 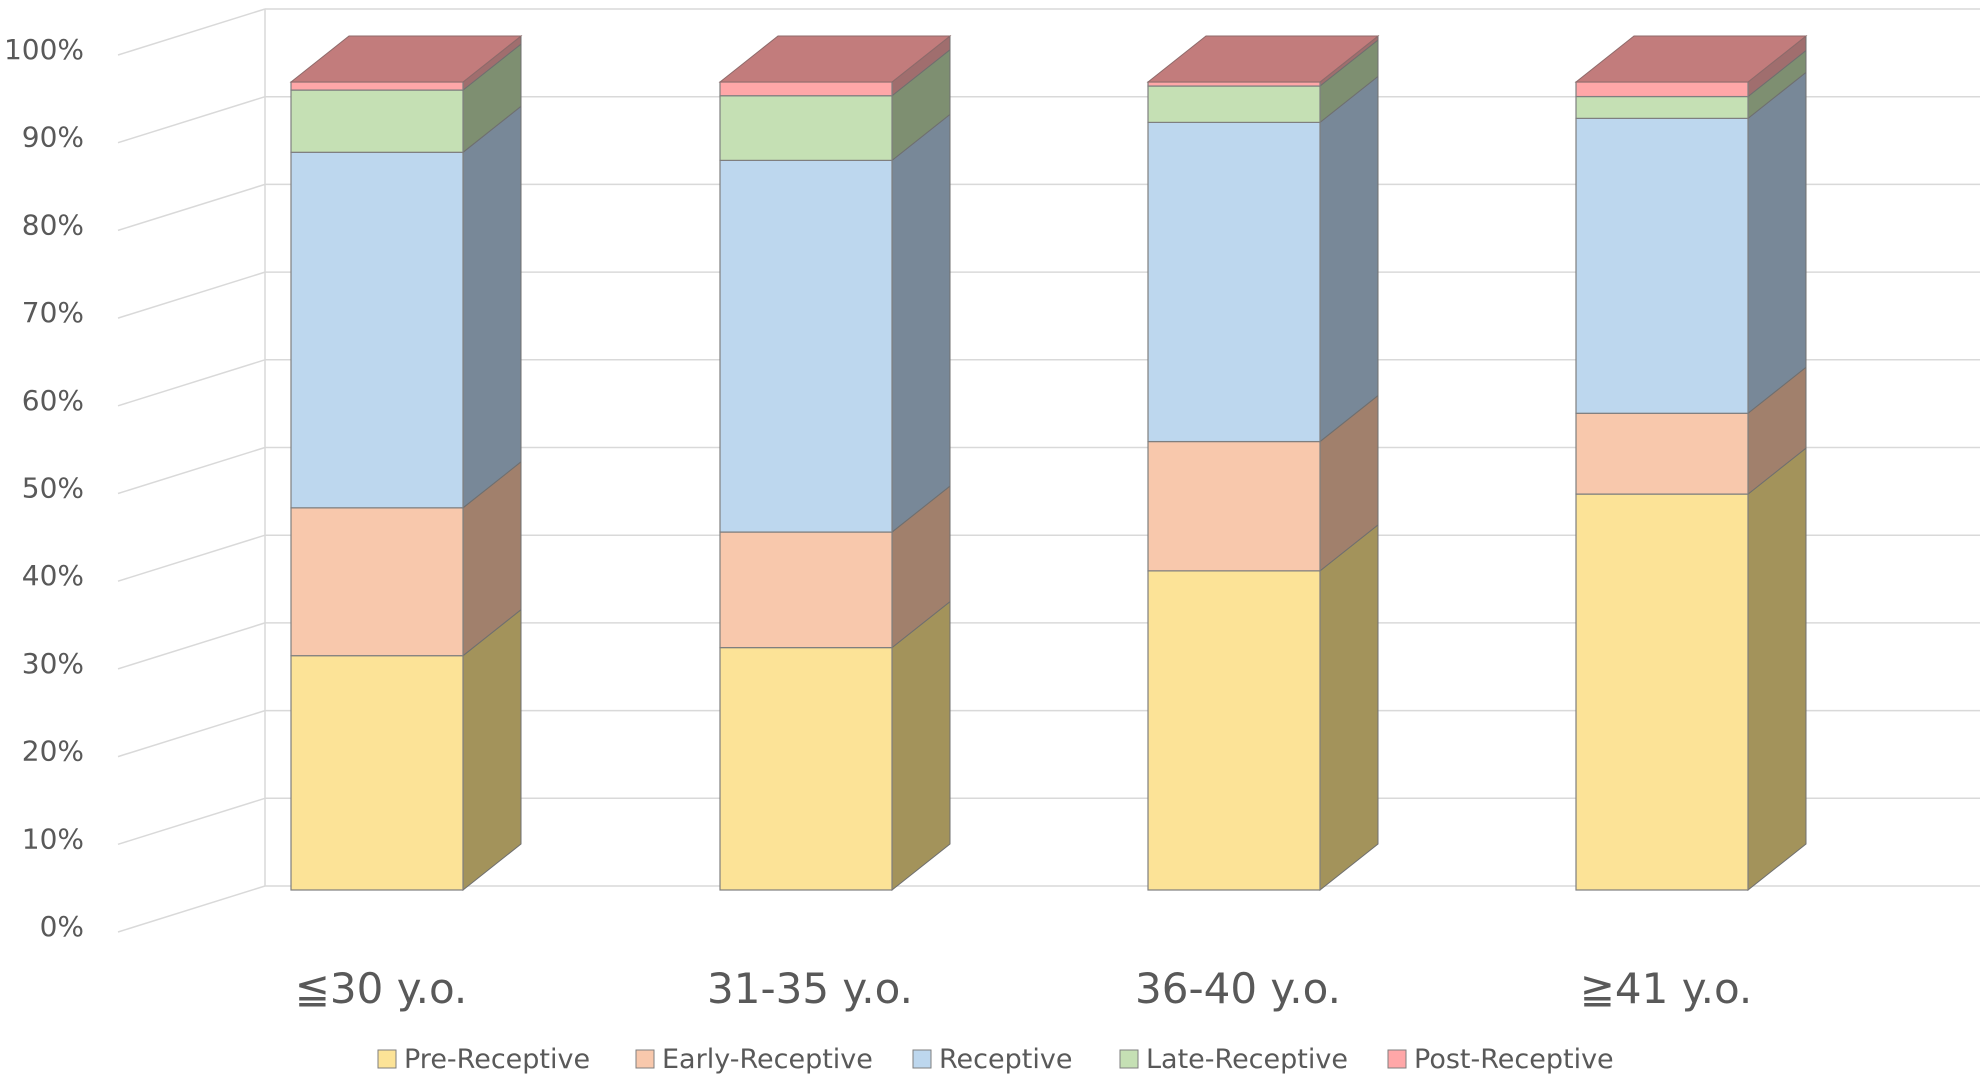 What do you see at coordinates (53, 751) in the screenshot?
I see `y-tick-label: 20%` at bounding box center [53, 751].